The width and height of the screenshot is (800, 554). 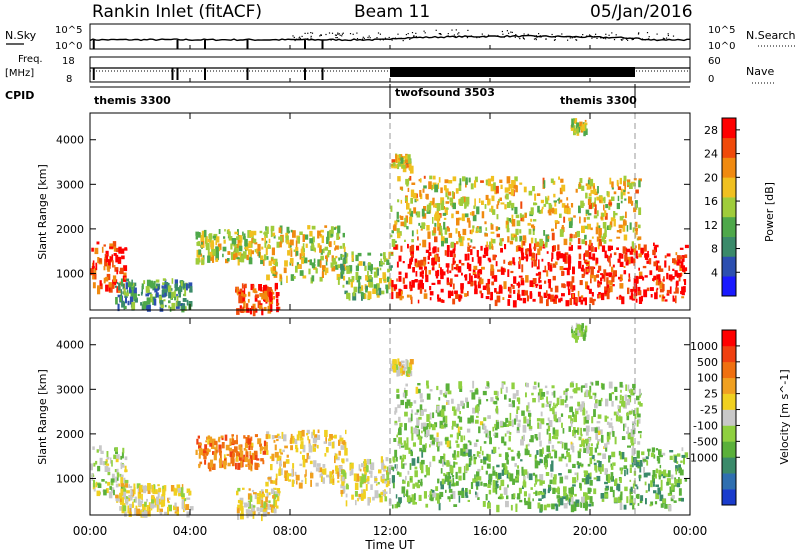 What do you see at coordinates (30, 59) in the screenshot?
I see `freq-label: Freq.` at bounding box center [30, 59].